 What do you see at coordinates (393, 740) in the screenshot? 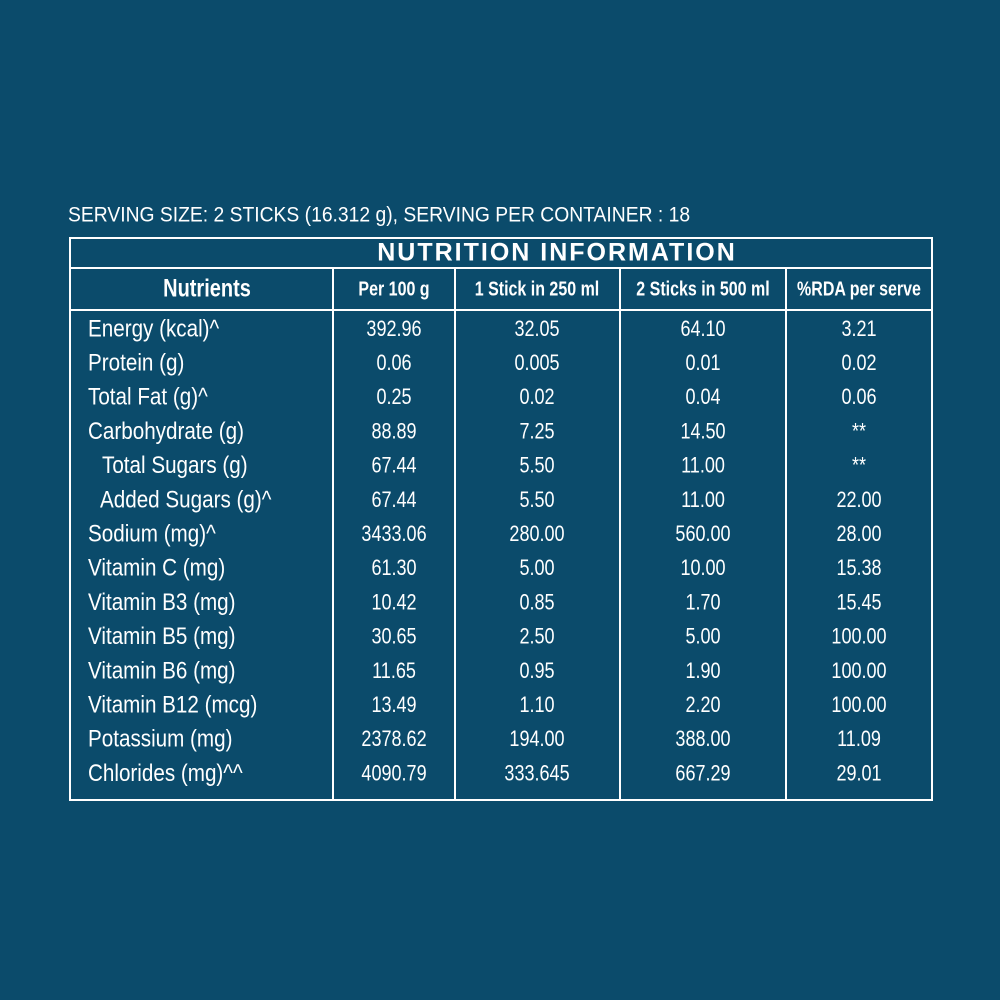
I see `nutrient-value: 2378.62` at bounding box center [393, 740].